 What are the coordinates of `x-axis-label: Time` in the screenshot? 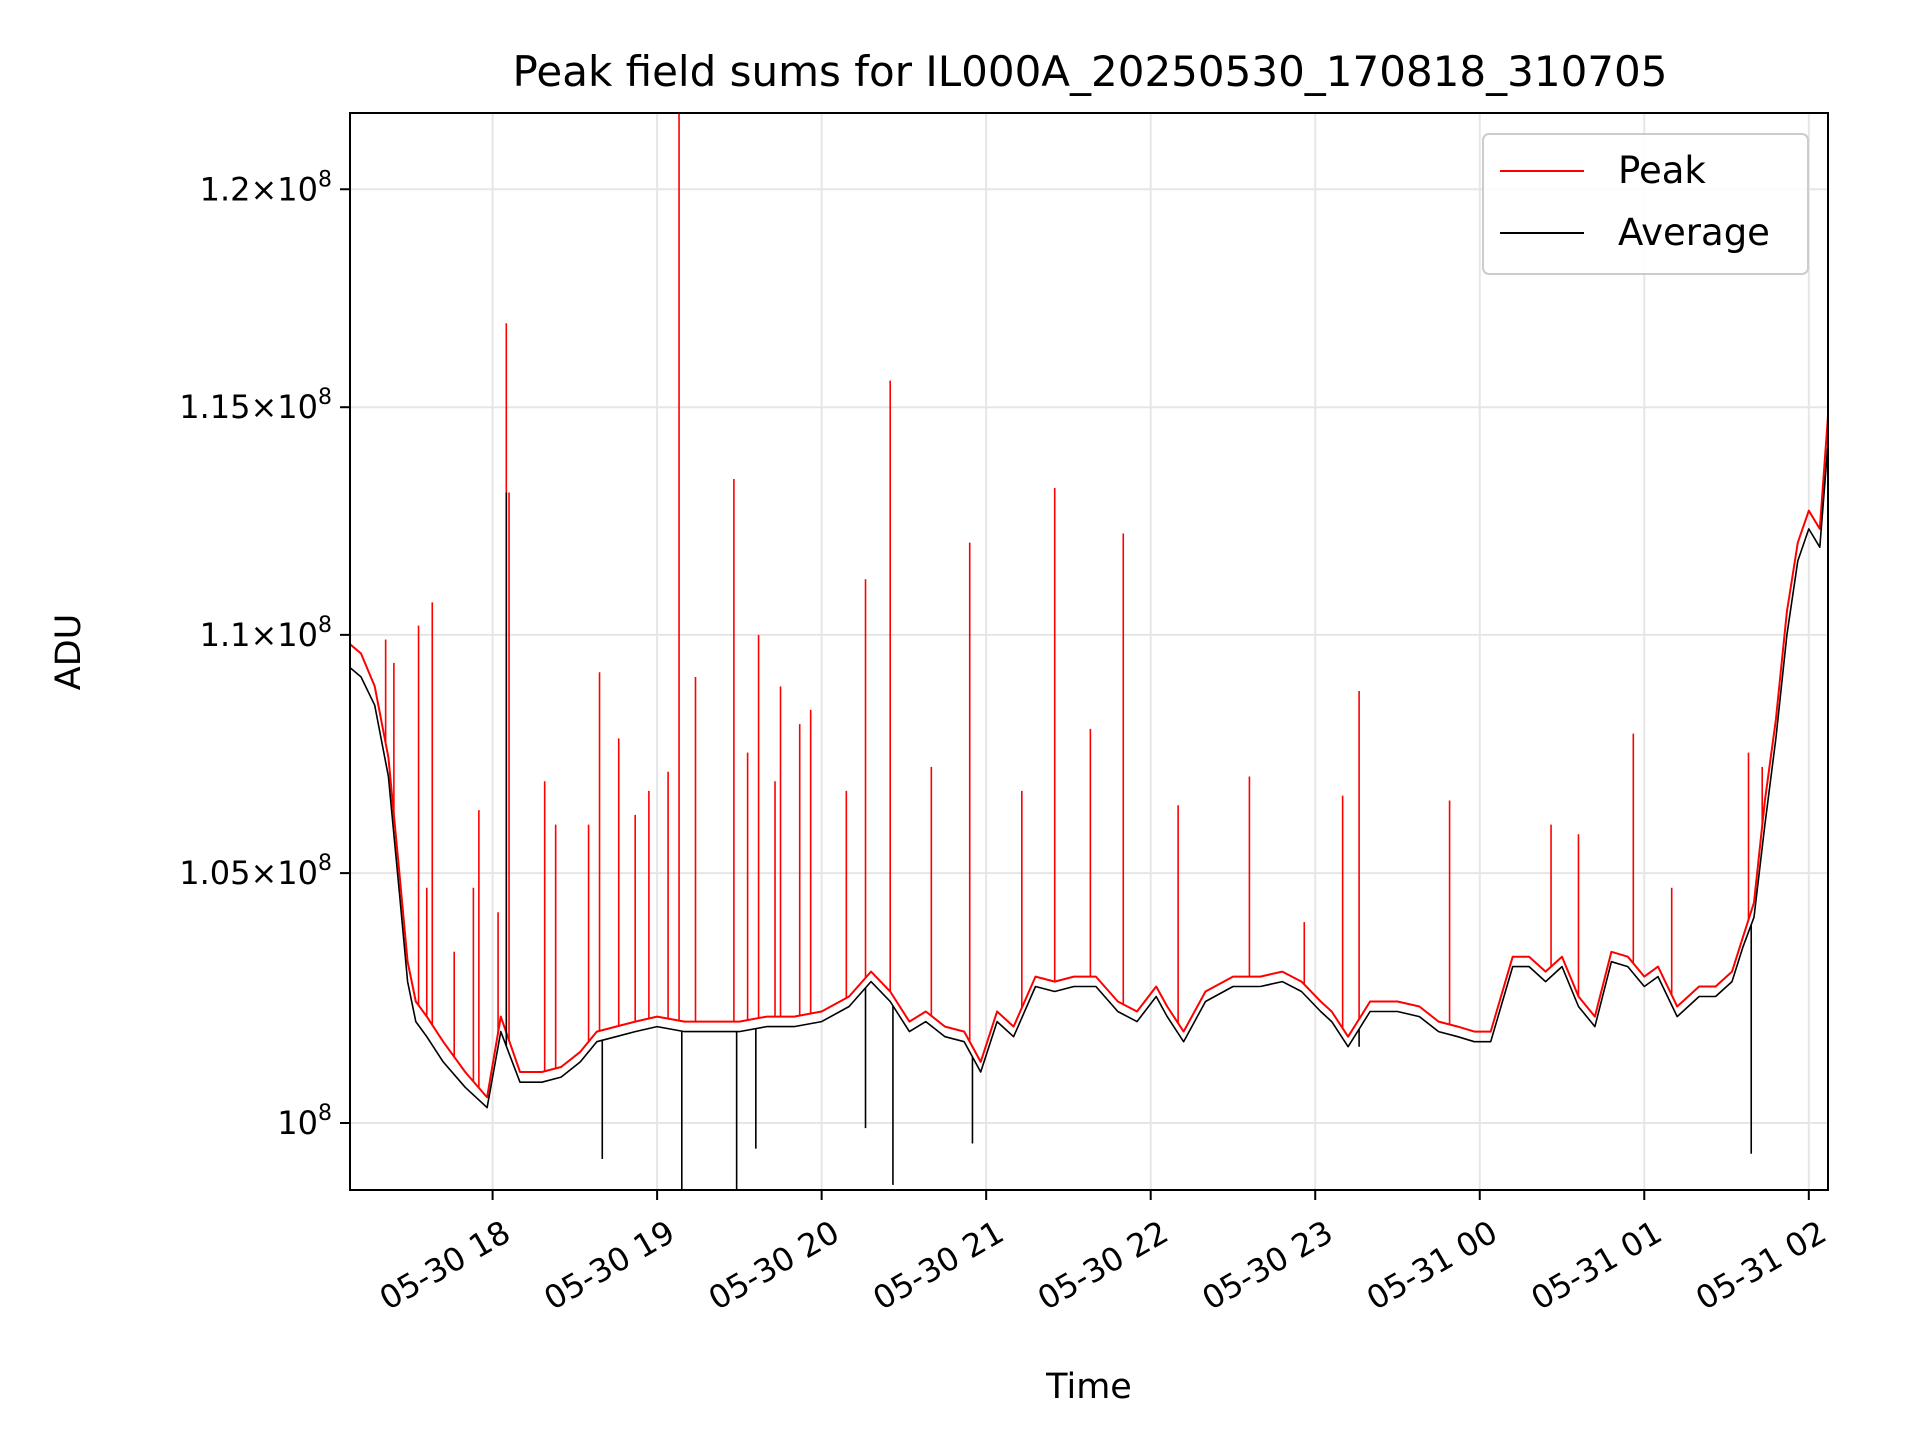 It's located at (1088, 1387).